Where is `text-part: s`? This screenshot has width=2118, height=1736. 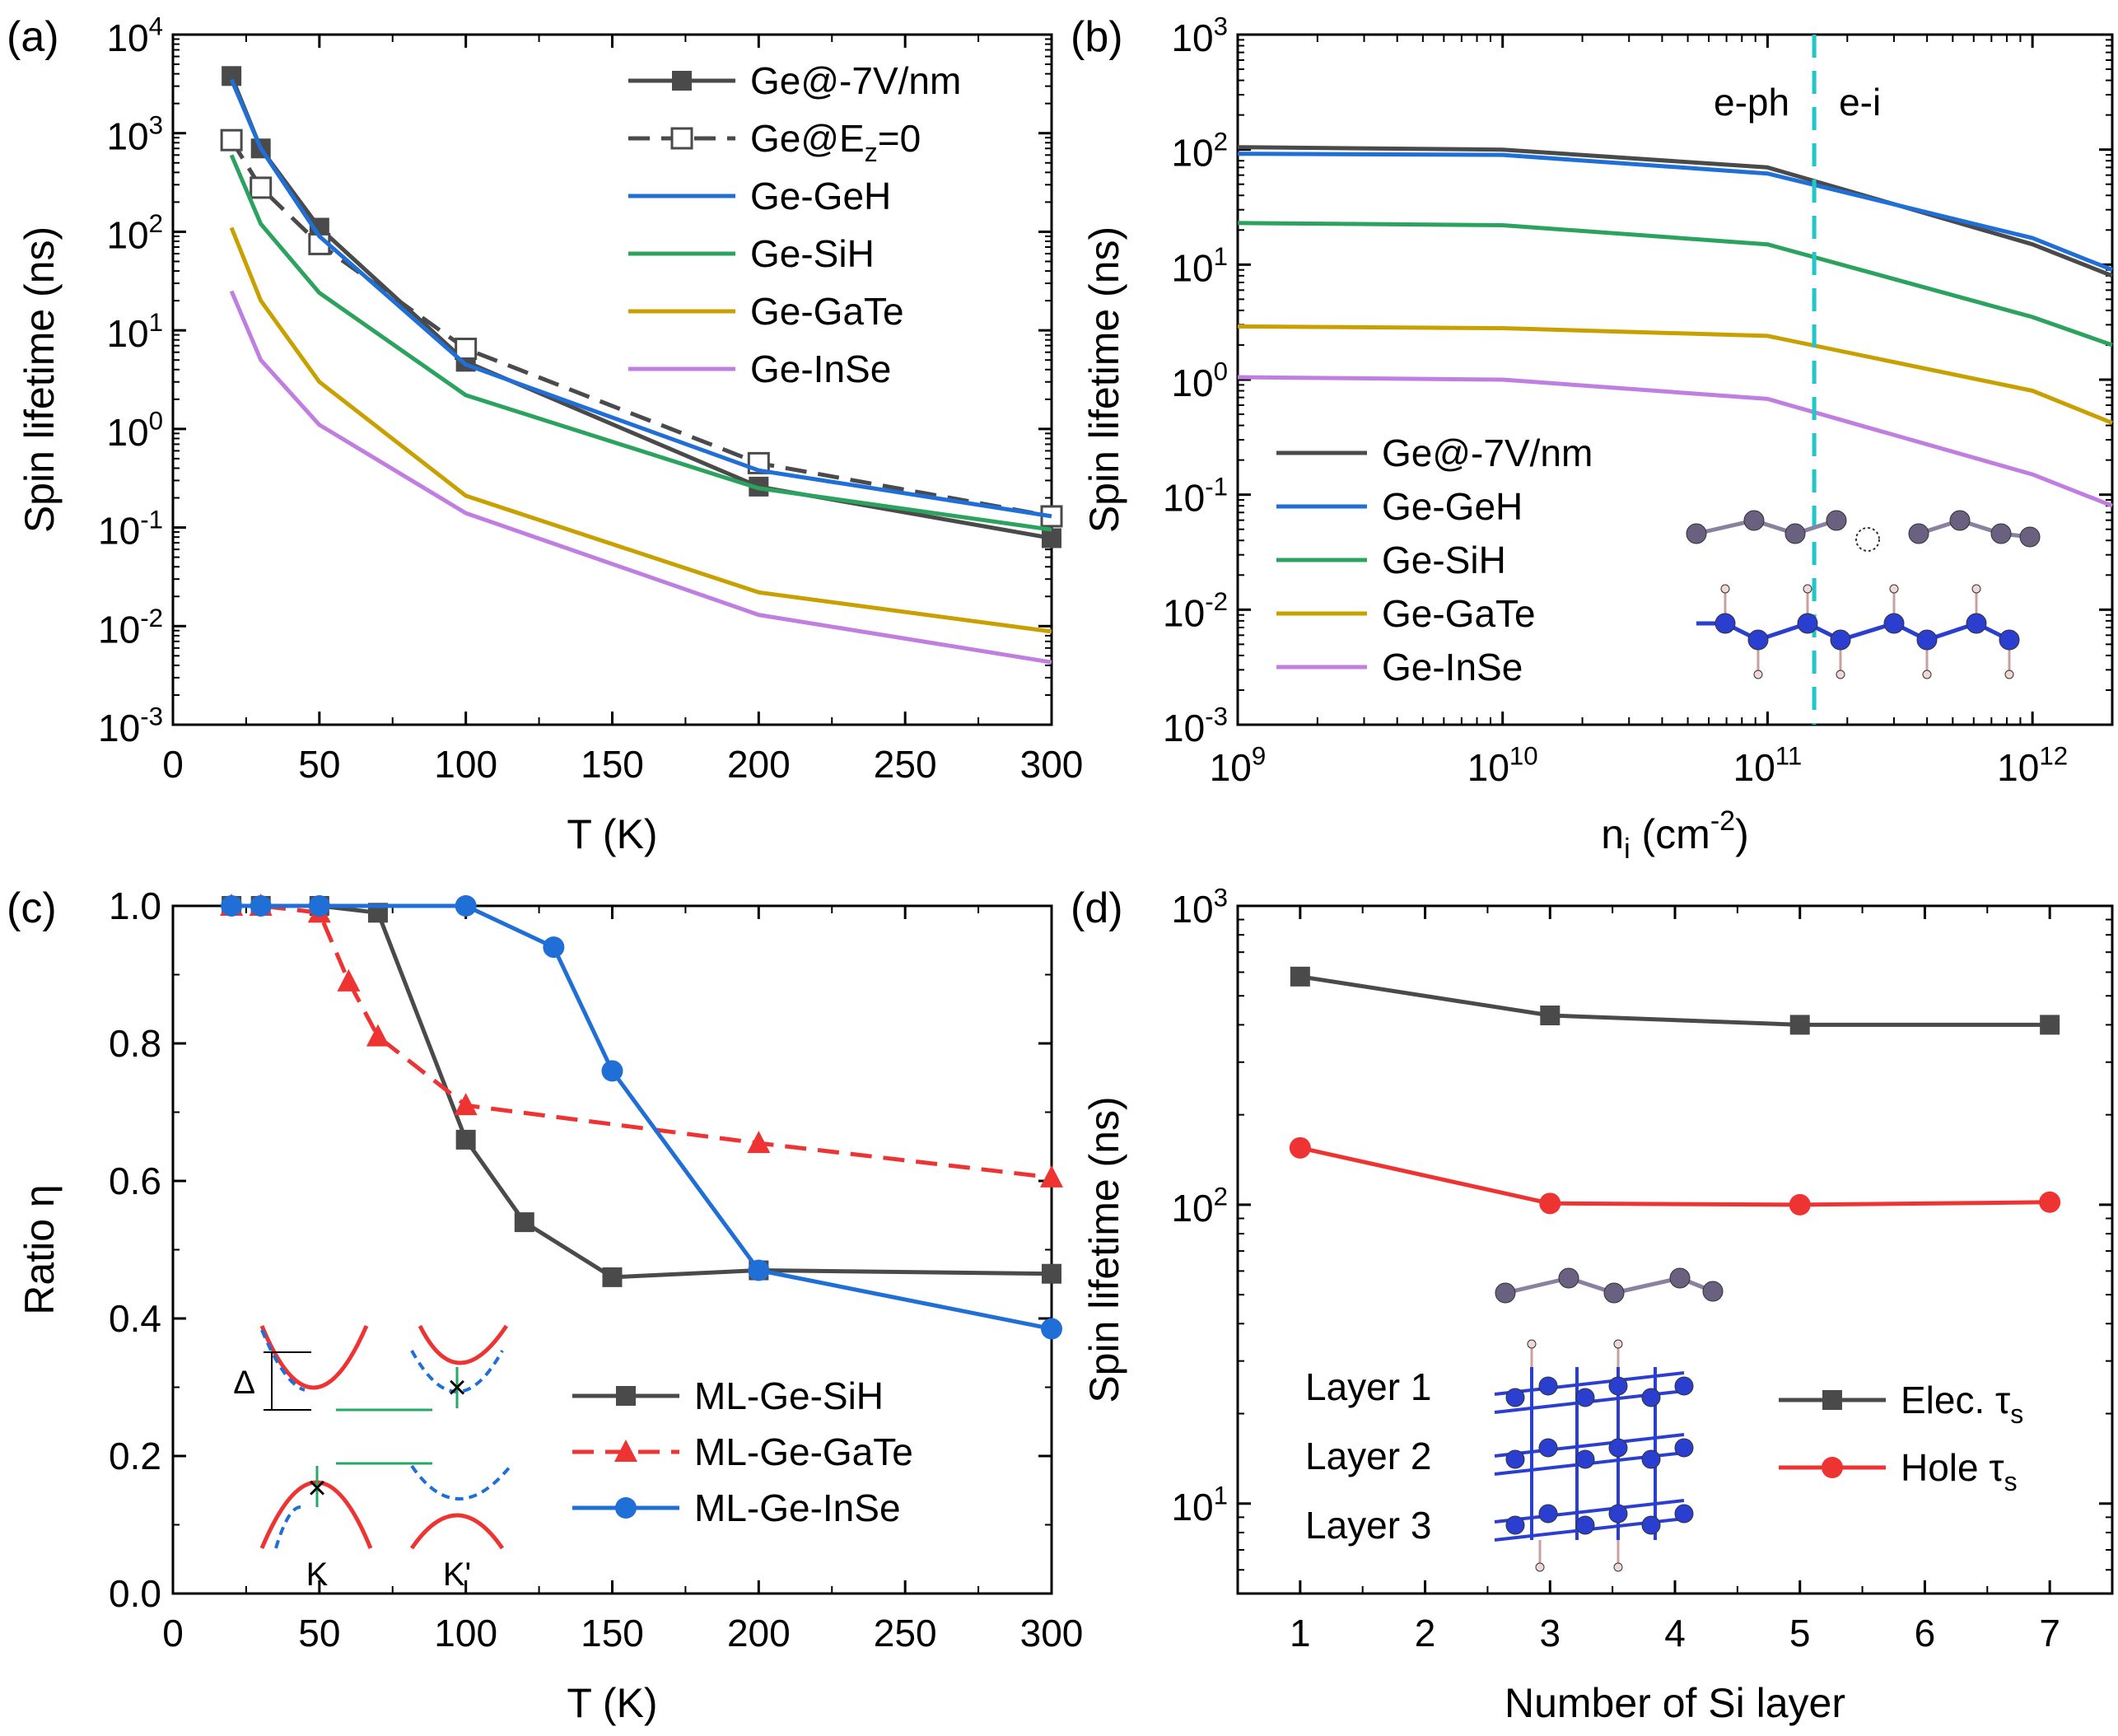 text-part: s is located at coordinates (2011, 1481).